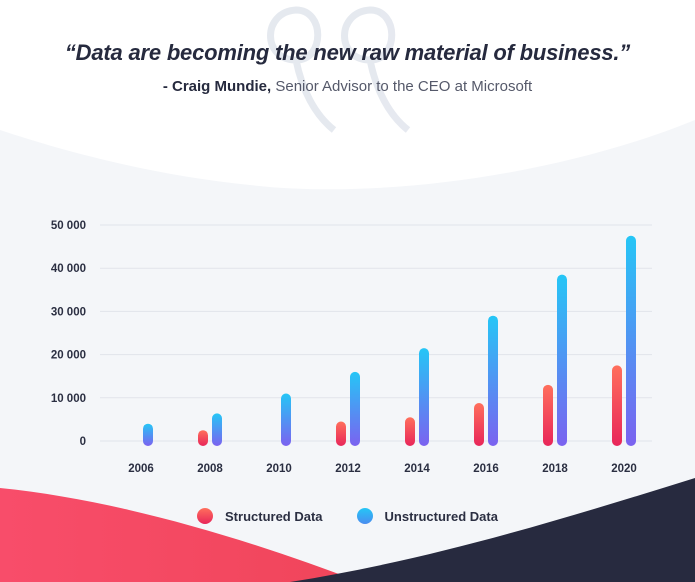  I want to click on bar-structured-2008, so click(203, 438).